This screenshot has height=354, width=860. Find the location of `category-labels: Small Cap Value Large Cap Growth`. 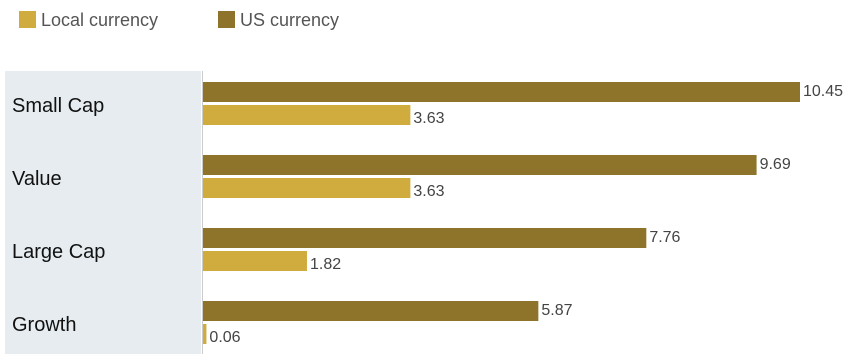

category-labels: Small Cap Value Large Cap Growth is located at coordinates (58, 215).